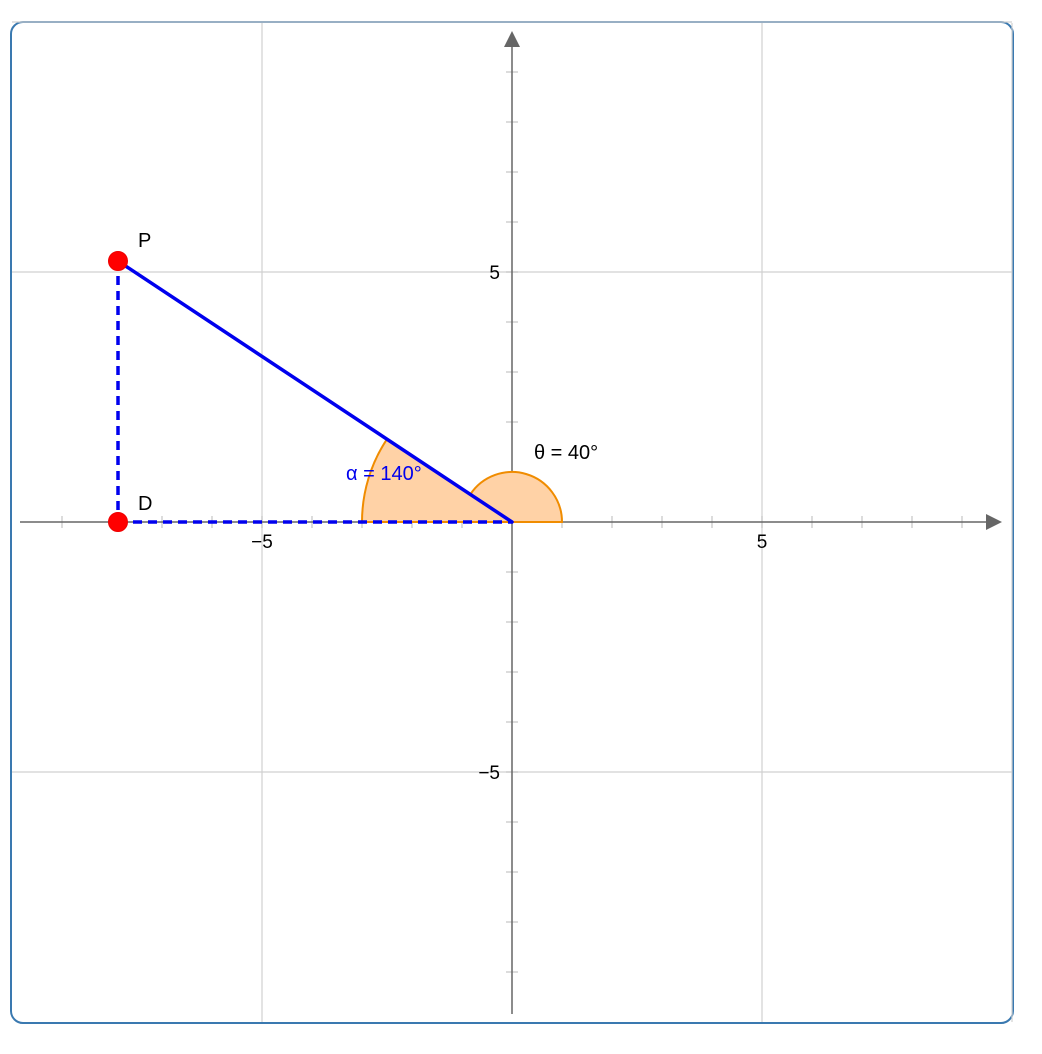  I want to click on y-axis-arrow-icon, so click(512, 39).